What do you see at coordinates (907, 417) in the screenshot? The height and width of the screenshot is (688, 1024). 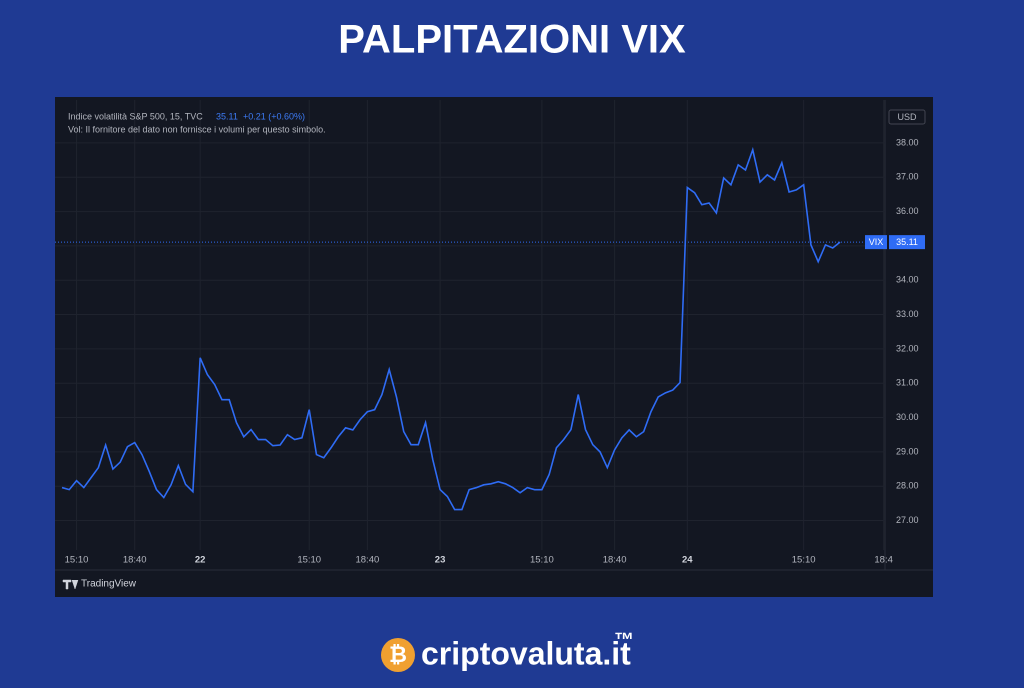 I see `y-tick-label: 30.00` at bounding box center [907, 417].